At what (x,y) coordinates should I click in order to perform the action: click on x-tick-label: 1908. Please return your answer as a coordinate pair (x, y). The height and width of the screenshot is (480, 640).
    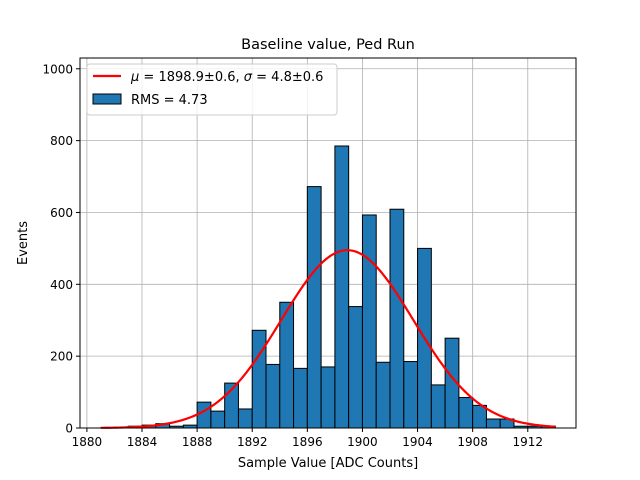
    Looking at the image, I should click on (472, 442).